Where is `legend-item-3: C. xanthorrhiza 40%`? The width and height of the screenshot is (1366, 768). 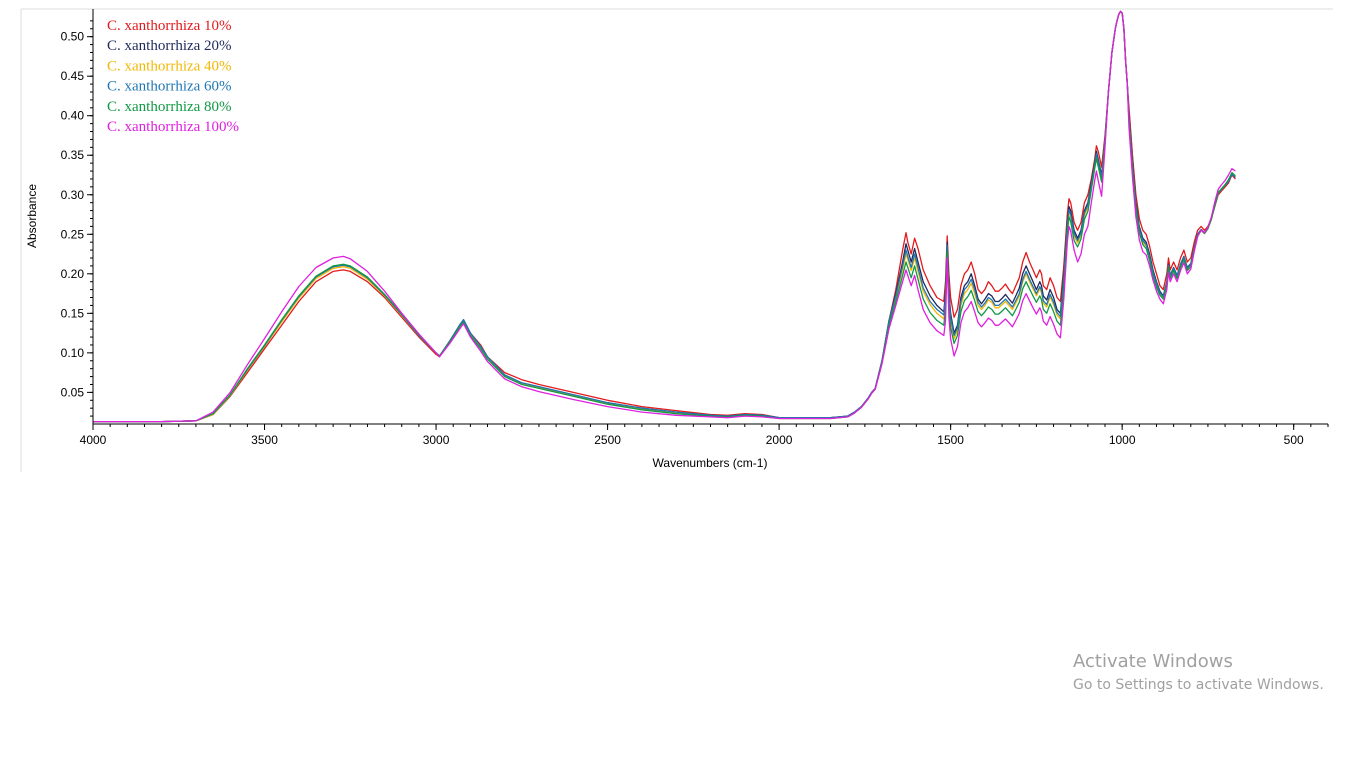
legend-item-3: C. xanthorrhiza 40% is located at coordinates (169, 66).